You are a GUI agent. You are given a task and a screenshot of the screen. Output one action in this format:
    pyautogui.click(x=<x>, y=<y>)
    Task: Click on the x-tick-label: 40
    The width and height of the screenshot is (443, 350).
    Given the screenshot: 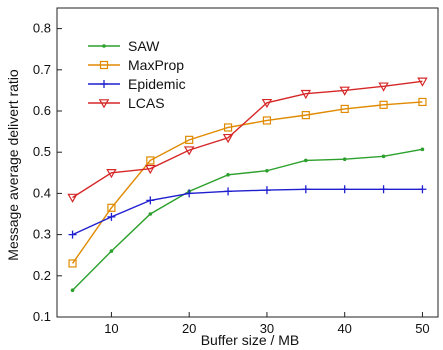 What is the action you would take?
    pyautogui.click(x=344, y=328)
    